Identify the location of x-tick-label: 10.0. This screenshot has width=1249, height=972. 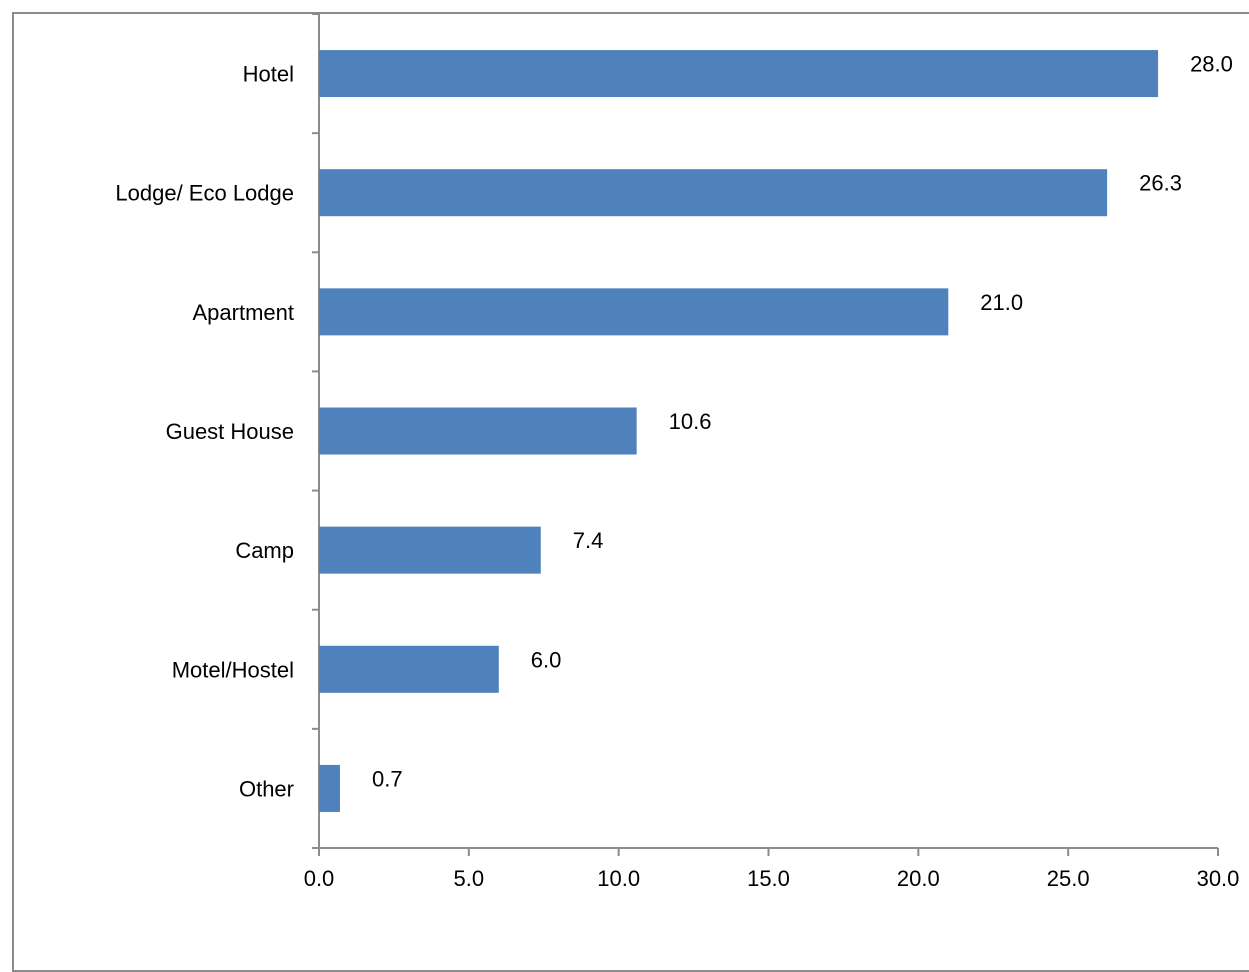
(618, 878).